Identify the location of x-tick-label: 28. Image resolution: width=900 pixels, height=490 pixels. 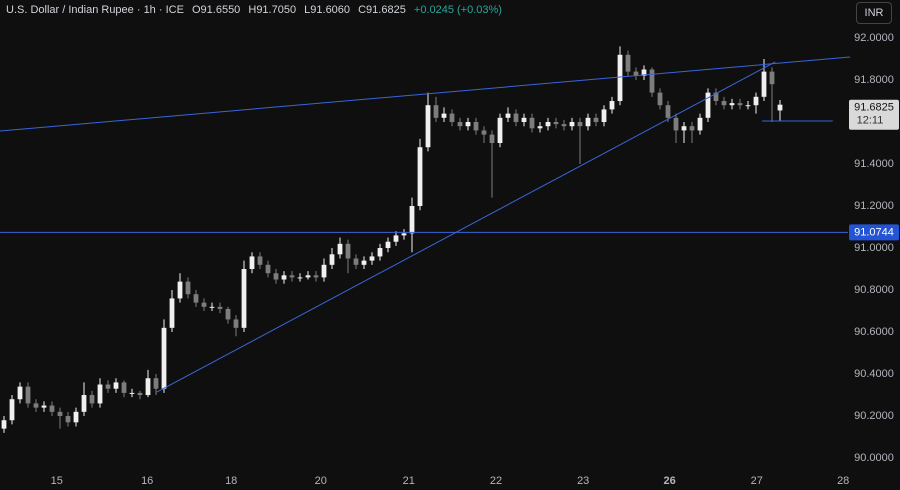
(843, 481).